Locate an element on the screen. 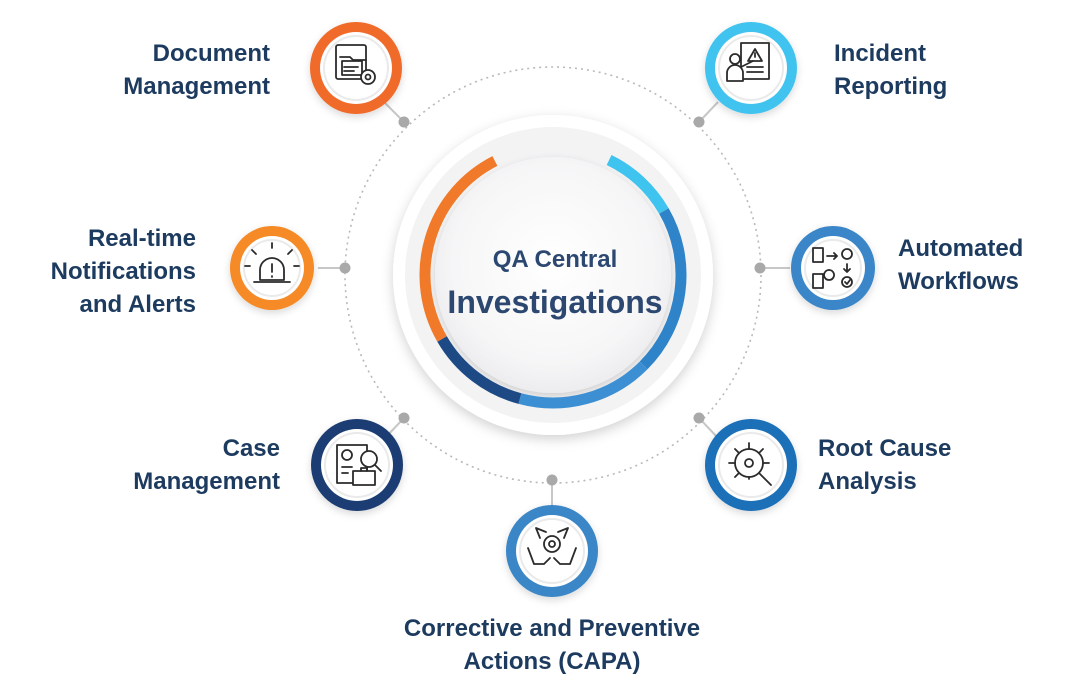 Image resolution: width=1072 pixels, height=692 pixels. center-title-line1: QA Central is located at coordinates (555, 259).